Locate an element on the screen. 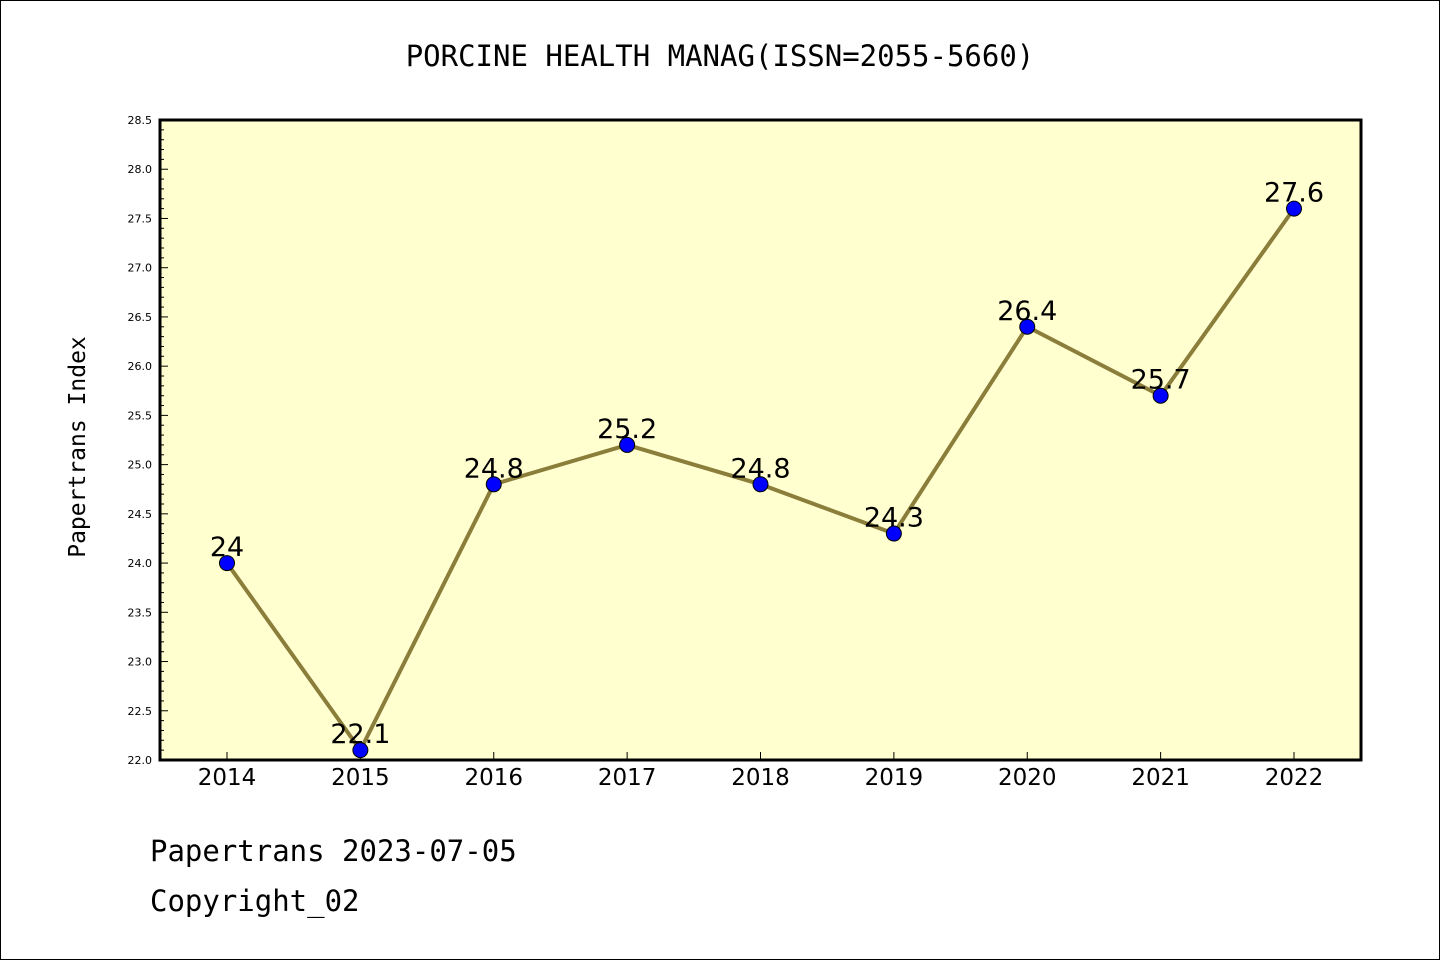 This screenshot has width=1440, height=960. x-tick-label: 2019 is located at coordinates (894, 778).